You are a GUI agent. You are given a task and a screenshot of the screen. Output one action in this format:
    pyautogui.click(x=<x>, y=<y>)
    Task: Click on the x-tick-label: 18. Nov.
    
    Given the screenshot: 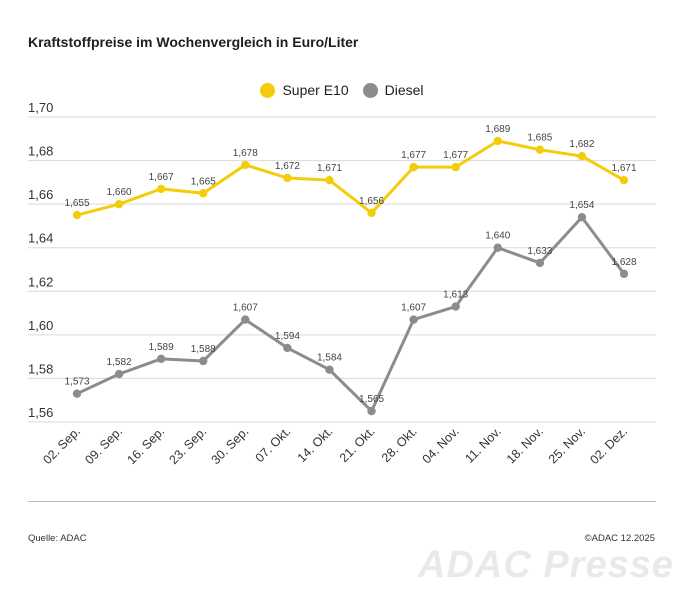 What is the action you would take?
    pyautogui.click(x=525, y=445)
    